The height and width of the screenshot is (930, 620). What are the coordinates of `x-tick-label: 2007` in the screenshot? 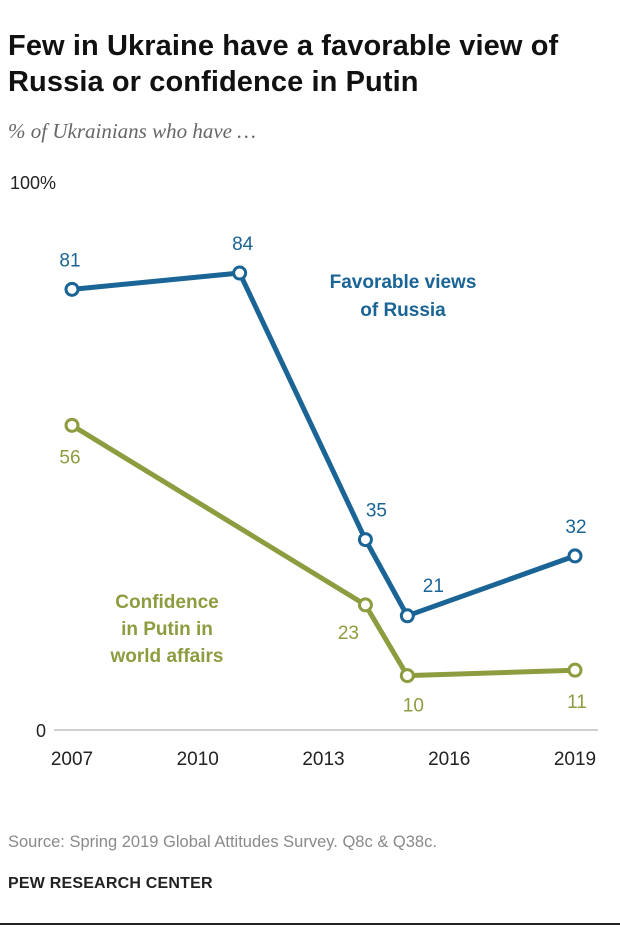 It's located at (72, 759).